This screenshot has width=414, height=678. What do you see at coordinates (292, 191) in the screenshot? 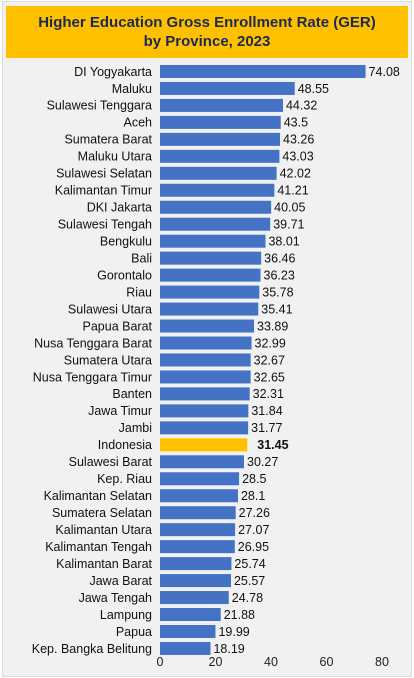
I see `data-label: 41.21` at bounding box center [292, 191].